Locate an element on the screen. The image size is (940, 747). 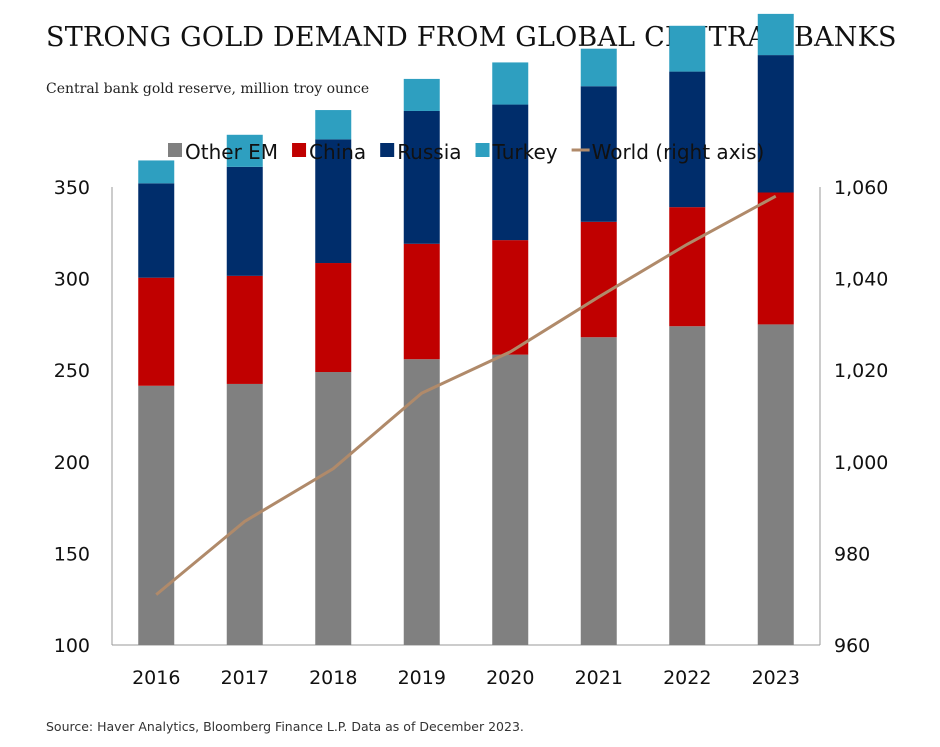
legend-swatch-china is located at coordinates (299, 150).